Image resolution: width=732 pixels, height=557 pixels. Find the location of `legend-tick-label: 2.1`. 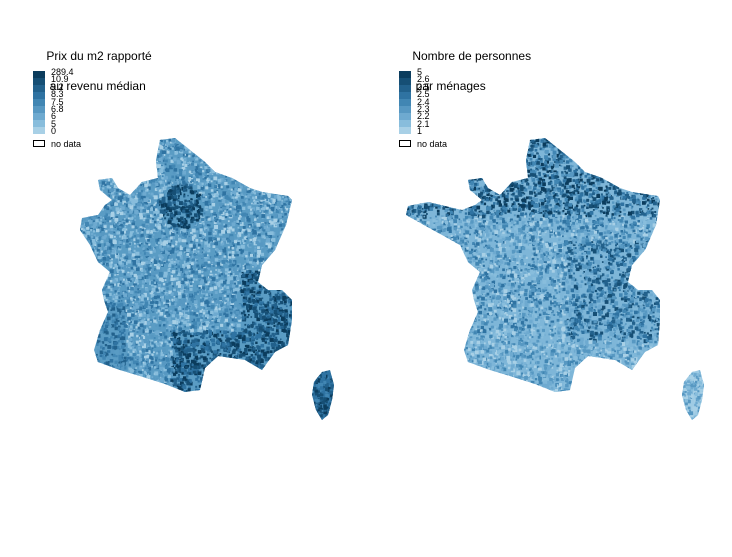

legend-tick-label: 2.1 is located at coordinates (423, 123).